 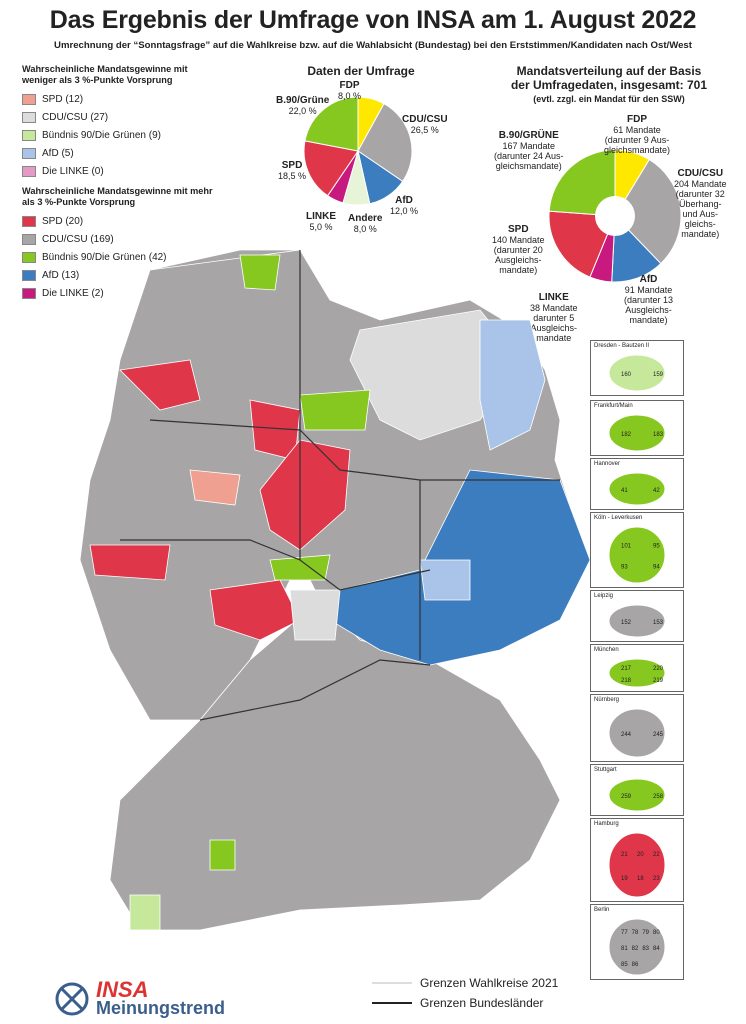 I want to click on inset-number: 81, so click(x=624, y=949).